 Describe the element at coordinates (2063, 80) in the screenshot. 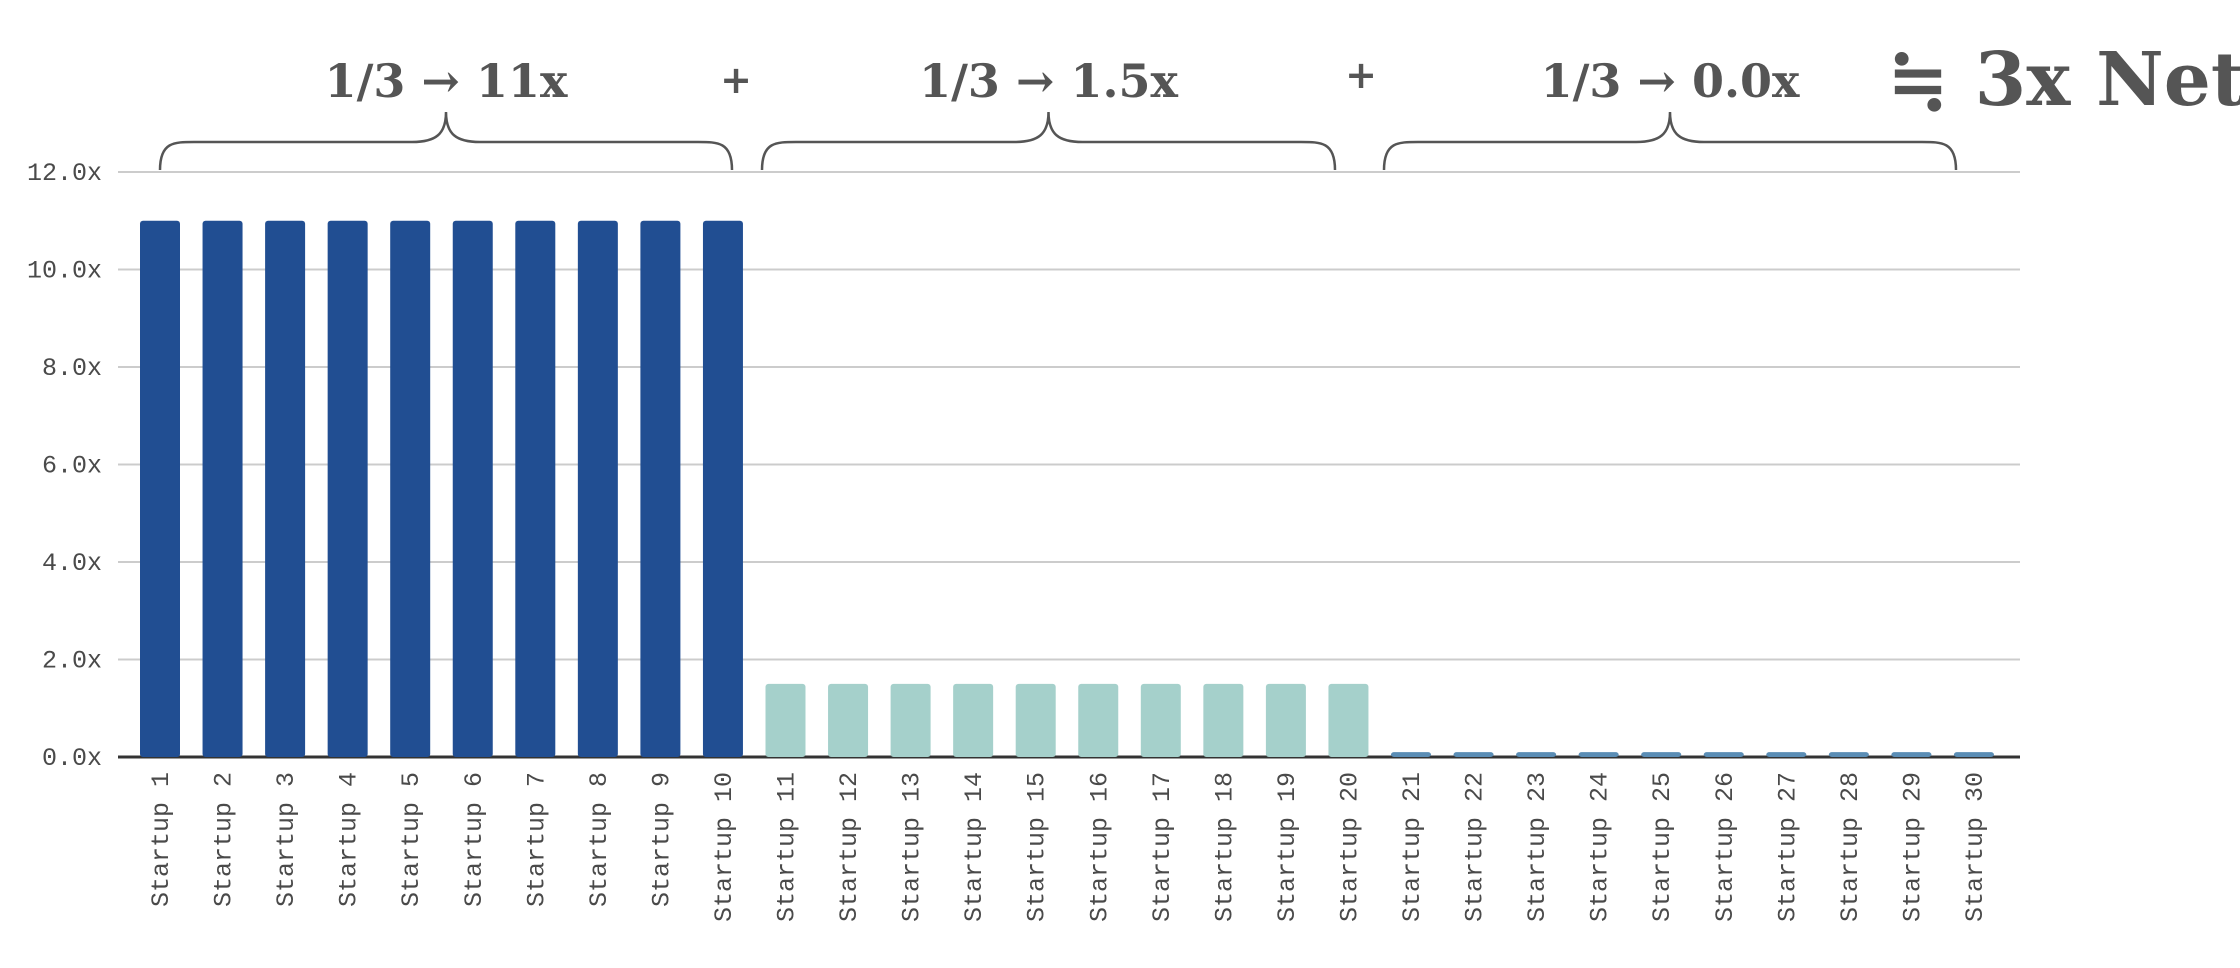

I see `net-result-label: ≒ 3x Net` at that location.